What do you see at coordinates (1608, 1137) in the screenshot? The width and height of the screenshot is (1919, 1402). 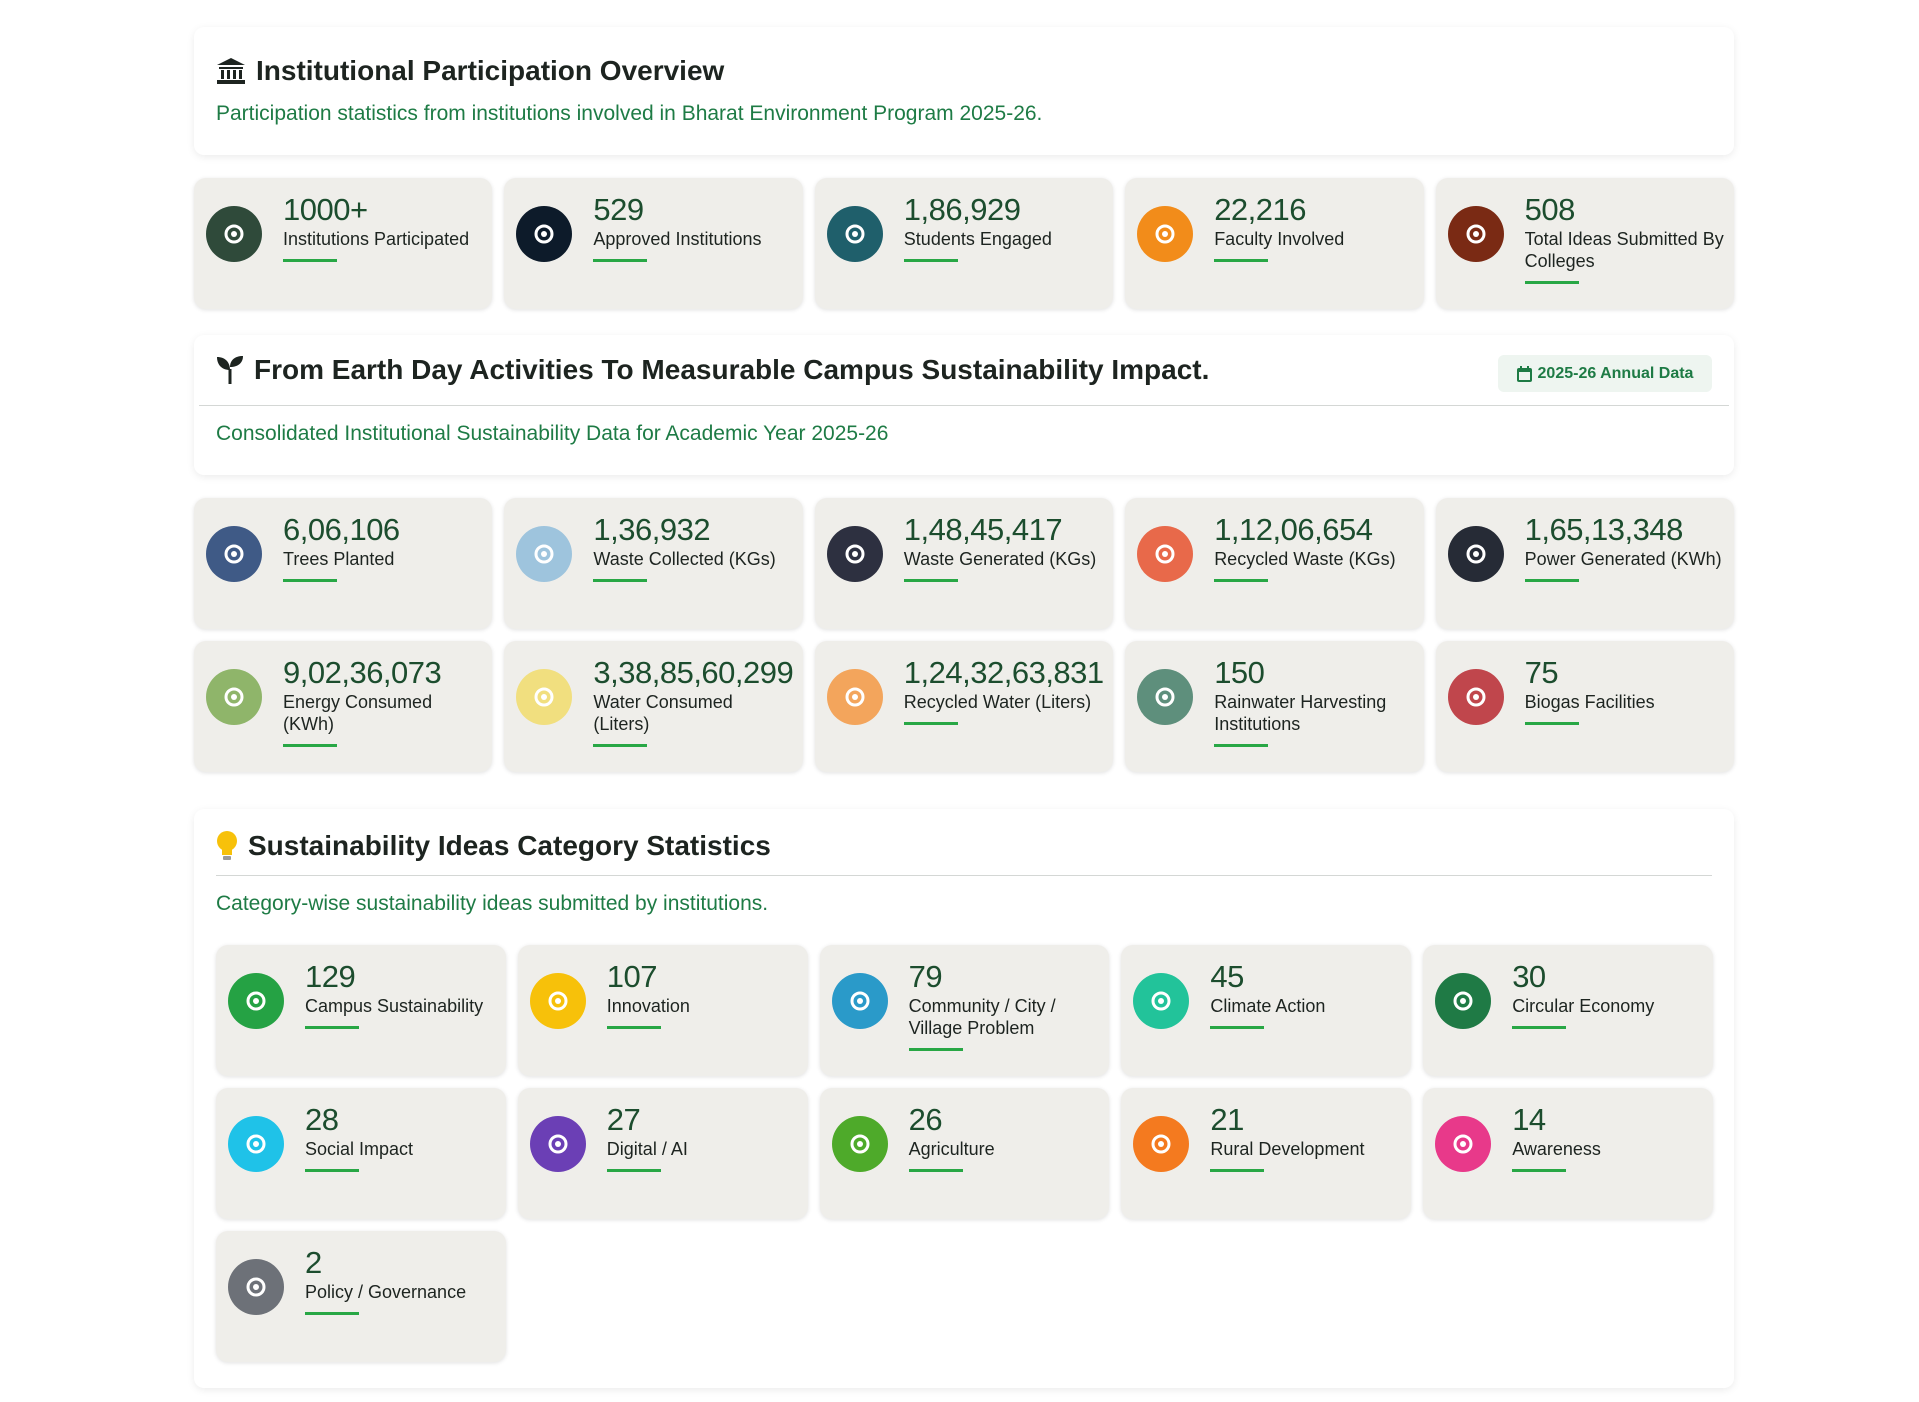 I see `stat-text: 14 Awareness` at bounding box center [1608, 1137].